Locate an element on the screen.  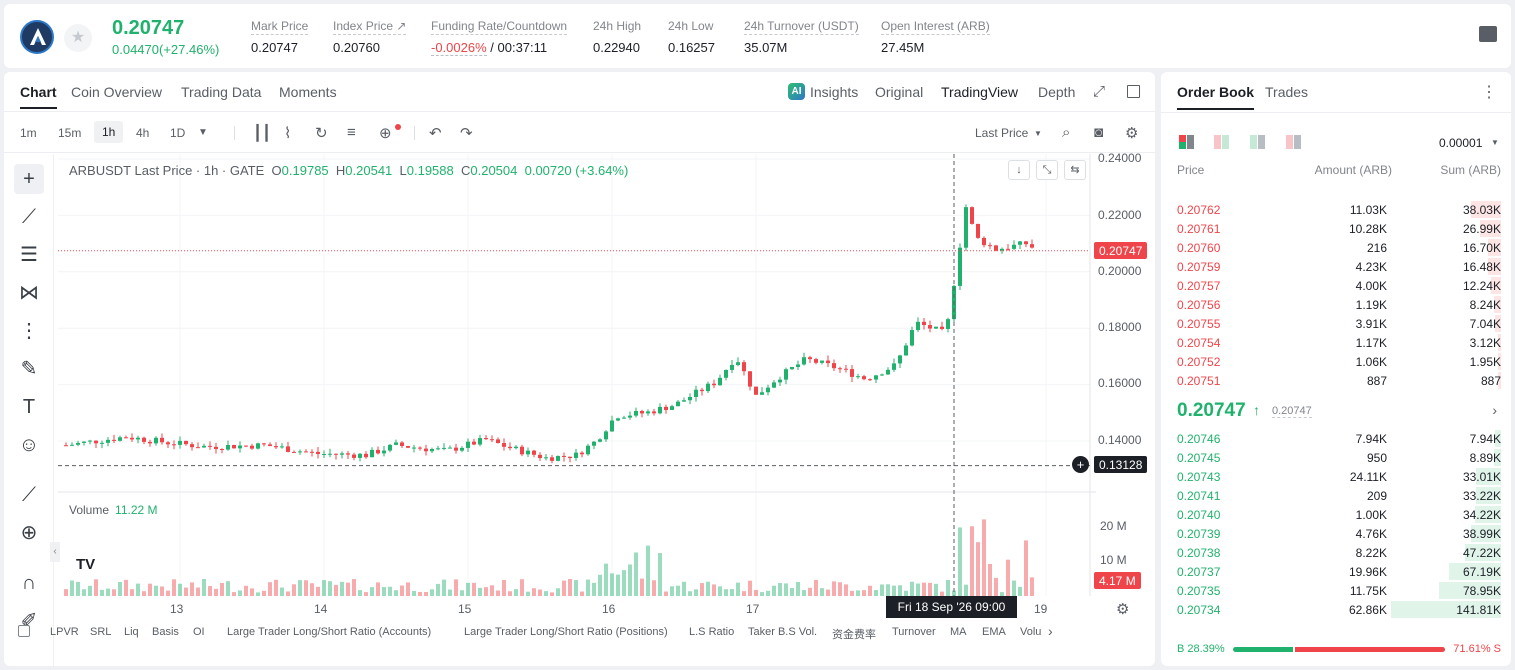
bid-row: 0.20741 209 33.22K is located at coordinates (1336, 495).